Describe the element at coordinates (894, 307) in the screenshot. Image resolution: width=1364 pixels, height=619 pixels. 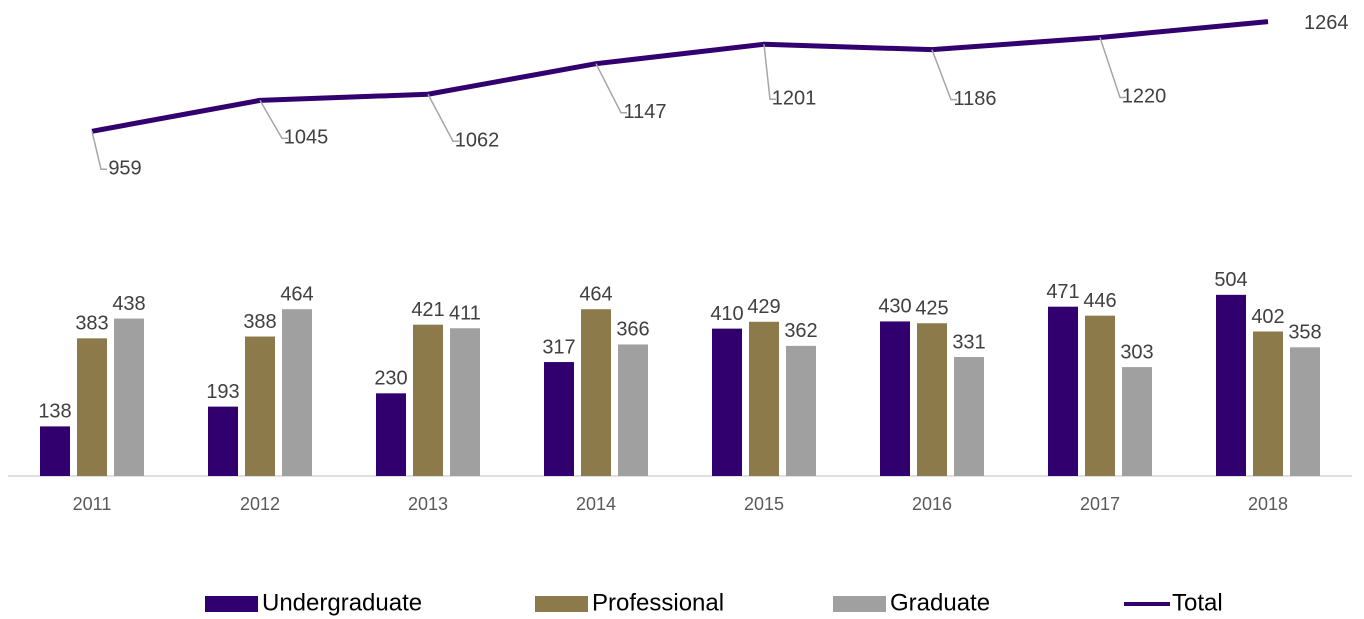
I see `data-label: 430` at that location.